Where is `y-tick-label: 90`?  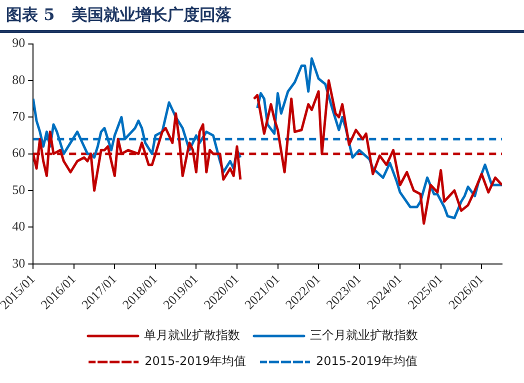 y-tick-label: 90 is located at coordinates (19, 42).